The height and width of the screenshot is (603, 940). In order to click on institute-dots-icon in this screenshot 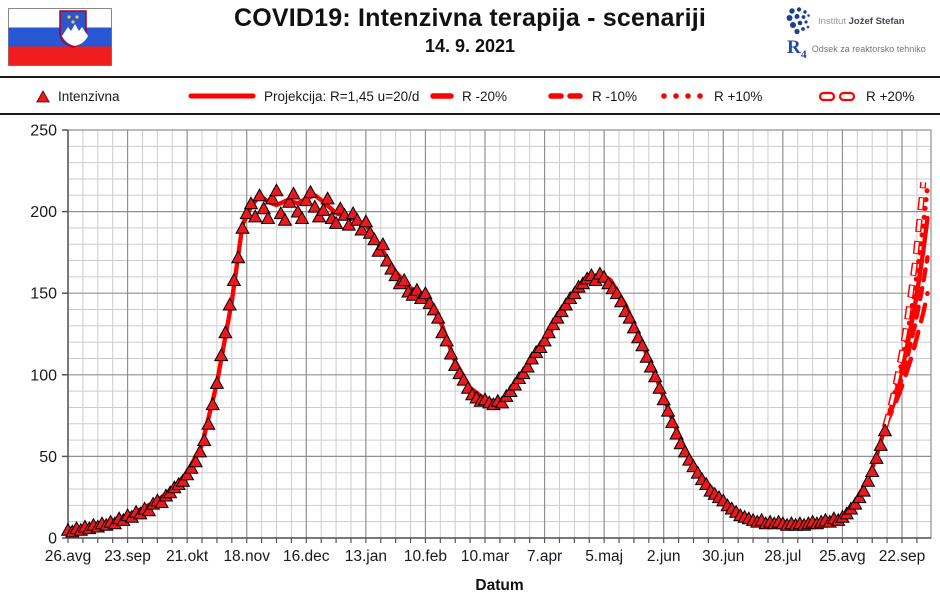, I will do `click(798, 21)`.